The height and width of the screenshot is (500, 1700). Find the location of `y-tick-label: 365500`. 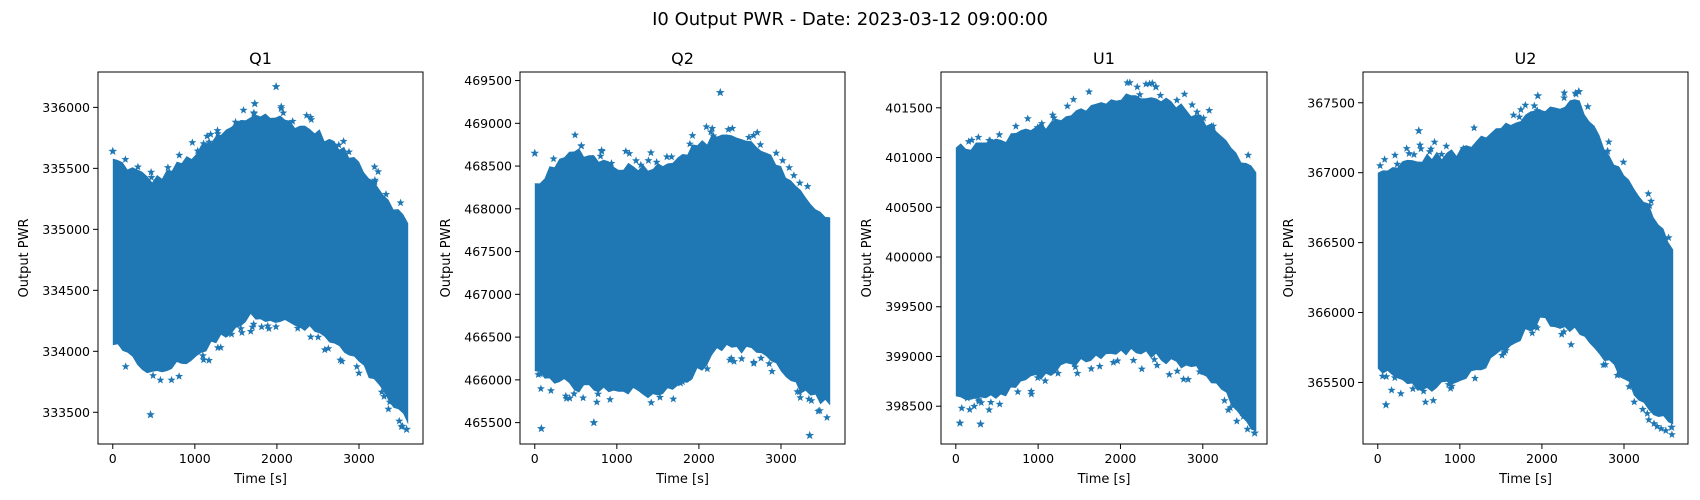

y-tick-label: 365500 is located at coordinates (1331, 382).